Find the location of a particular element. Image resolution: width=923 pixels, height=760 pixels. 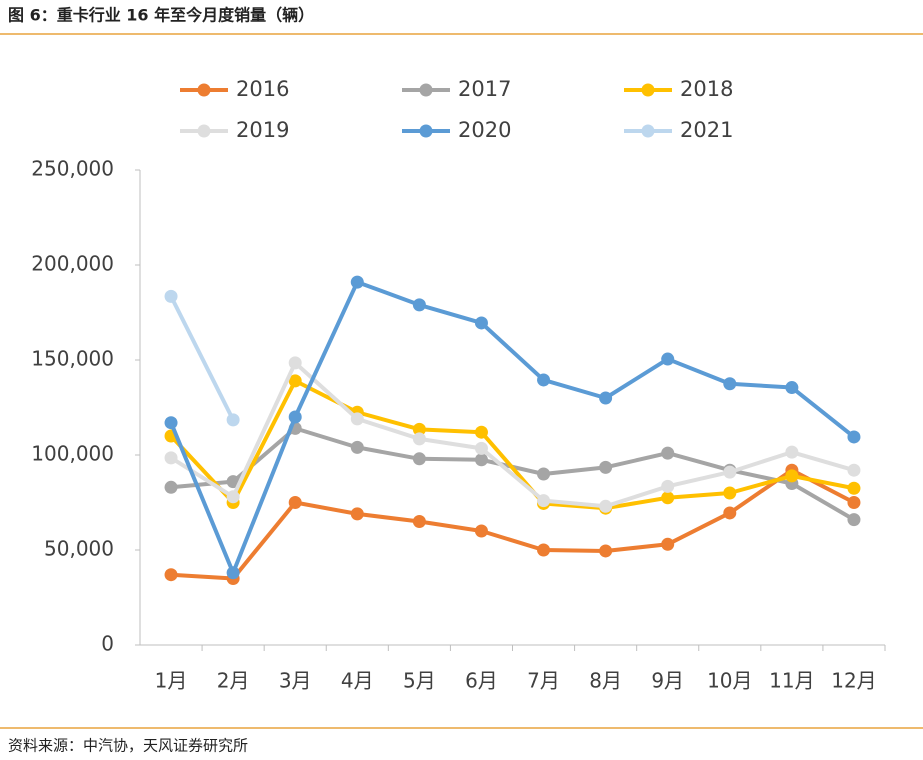

y-tick-label: 100,000 is located at coordinates (72, 454).